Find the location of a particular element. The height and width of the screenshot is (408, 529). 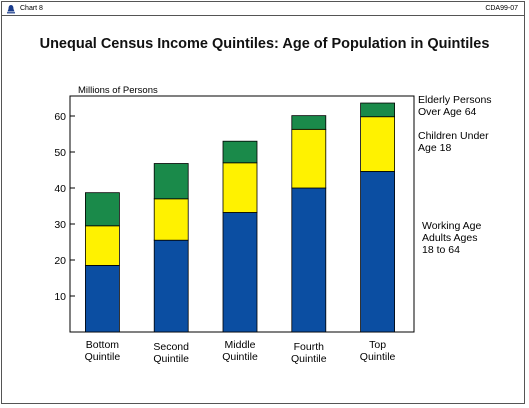

y-tick-label: 20 is located at coordinates (60, 261).